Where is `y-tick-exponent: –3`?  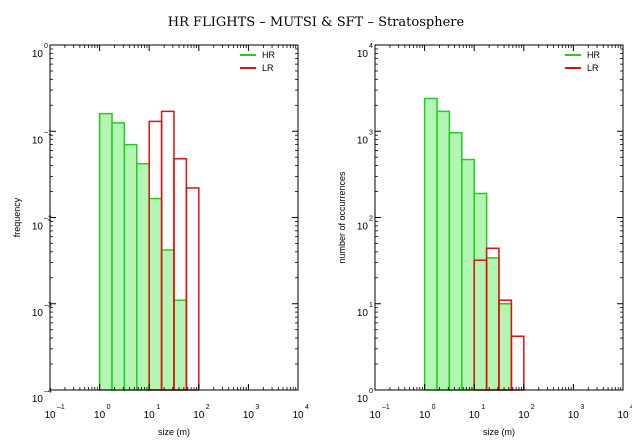 y-tick-exponent: –3 is located at coordinates (48, 305).